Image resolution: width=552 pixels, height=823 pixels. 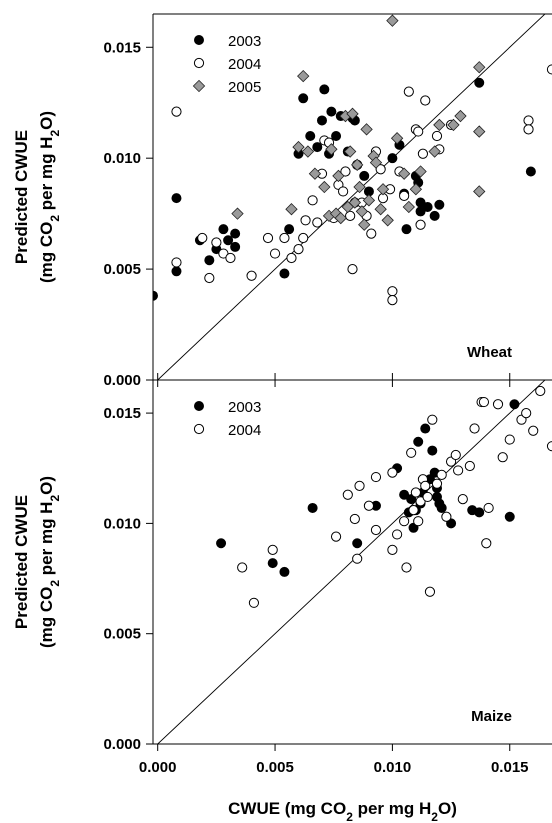 What do you see at coordinates (510, 767) in the screenshot?
I see `x-tick-label: 0.015` at bounding box center [510, 767].